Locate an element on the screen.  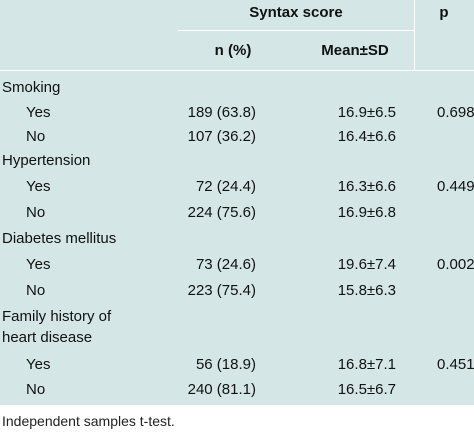
row-n: 73 (24.6) is located at coordinates (225, 264).